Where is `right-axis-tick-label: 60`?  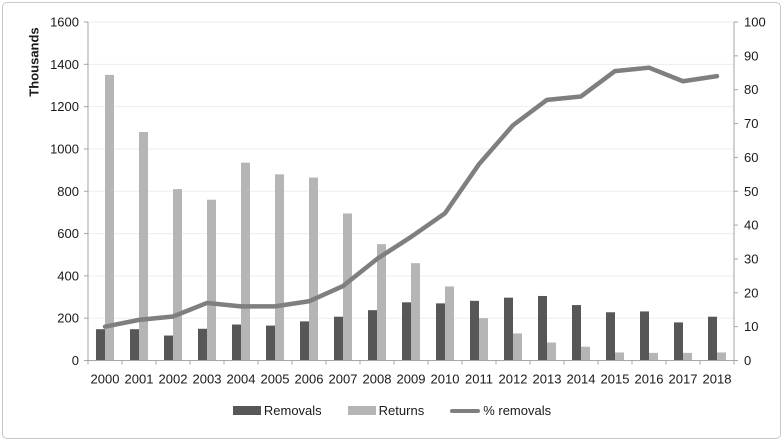
right-axis-tick-label: 60 is located at coordinates (751, 157).